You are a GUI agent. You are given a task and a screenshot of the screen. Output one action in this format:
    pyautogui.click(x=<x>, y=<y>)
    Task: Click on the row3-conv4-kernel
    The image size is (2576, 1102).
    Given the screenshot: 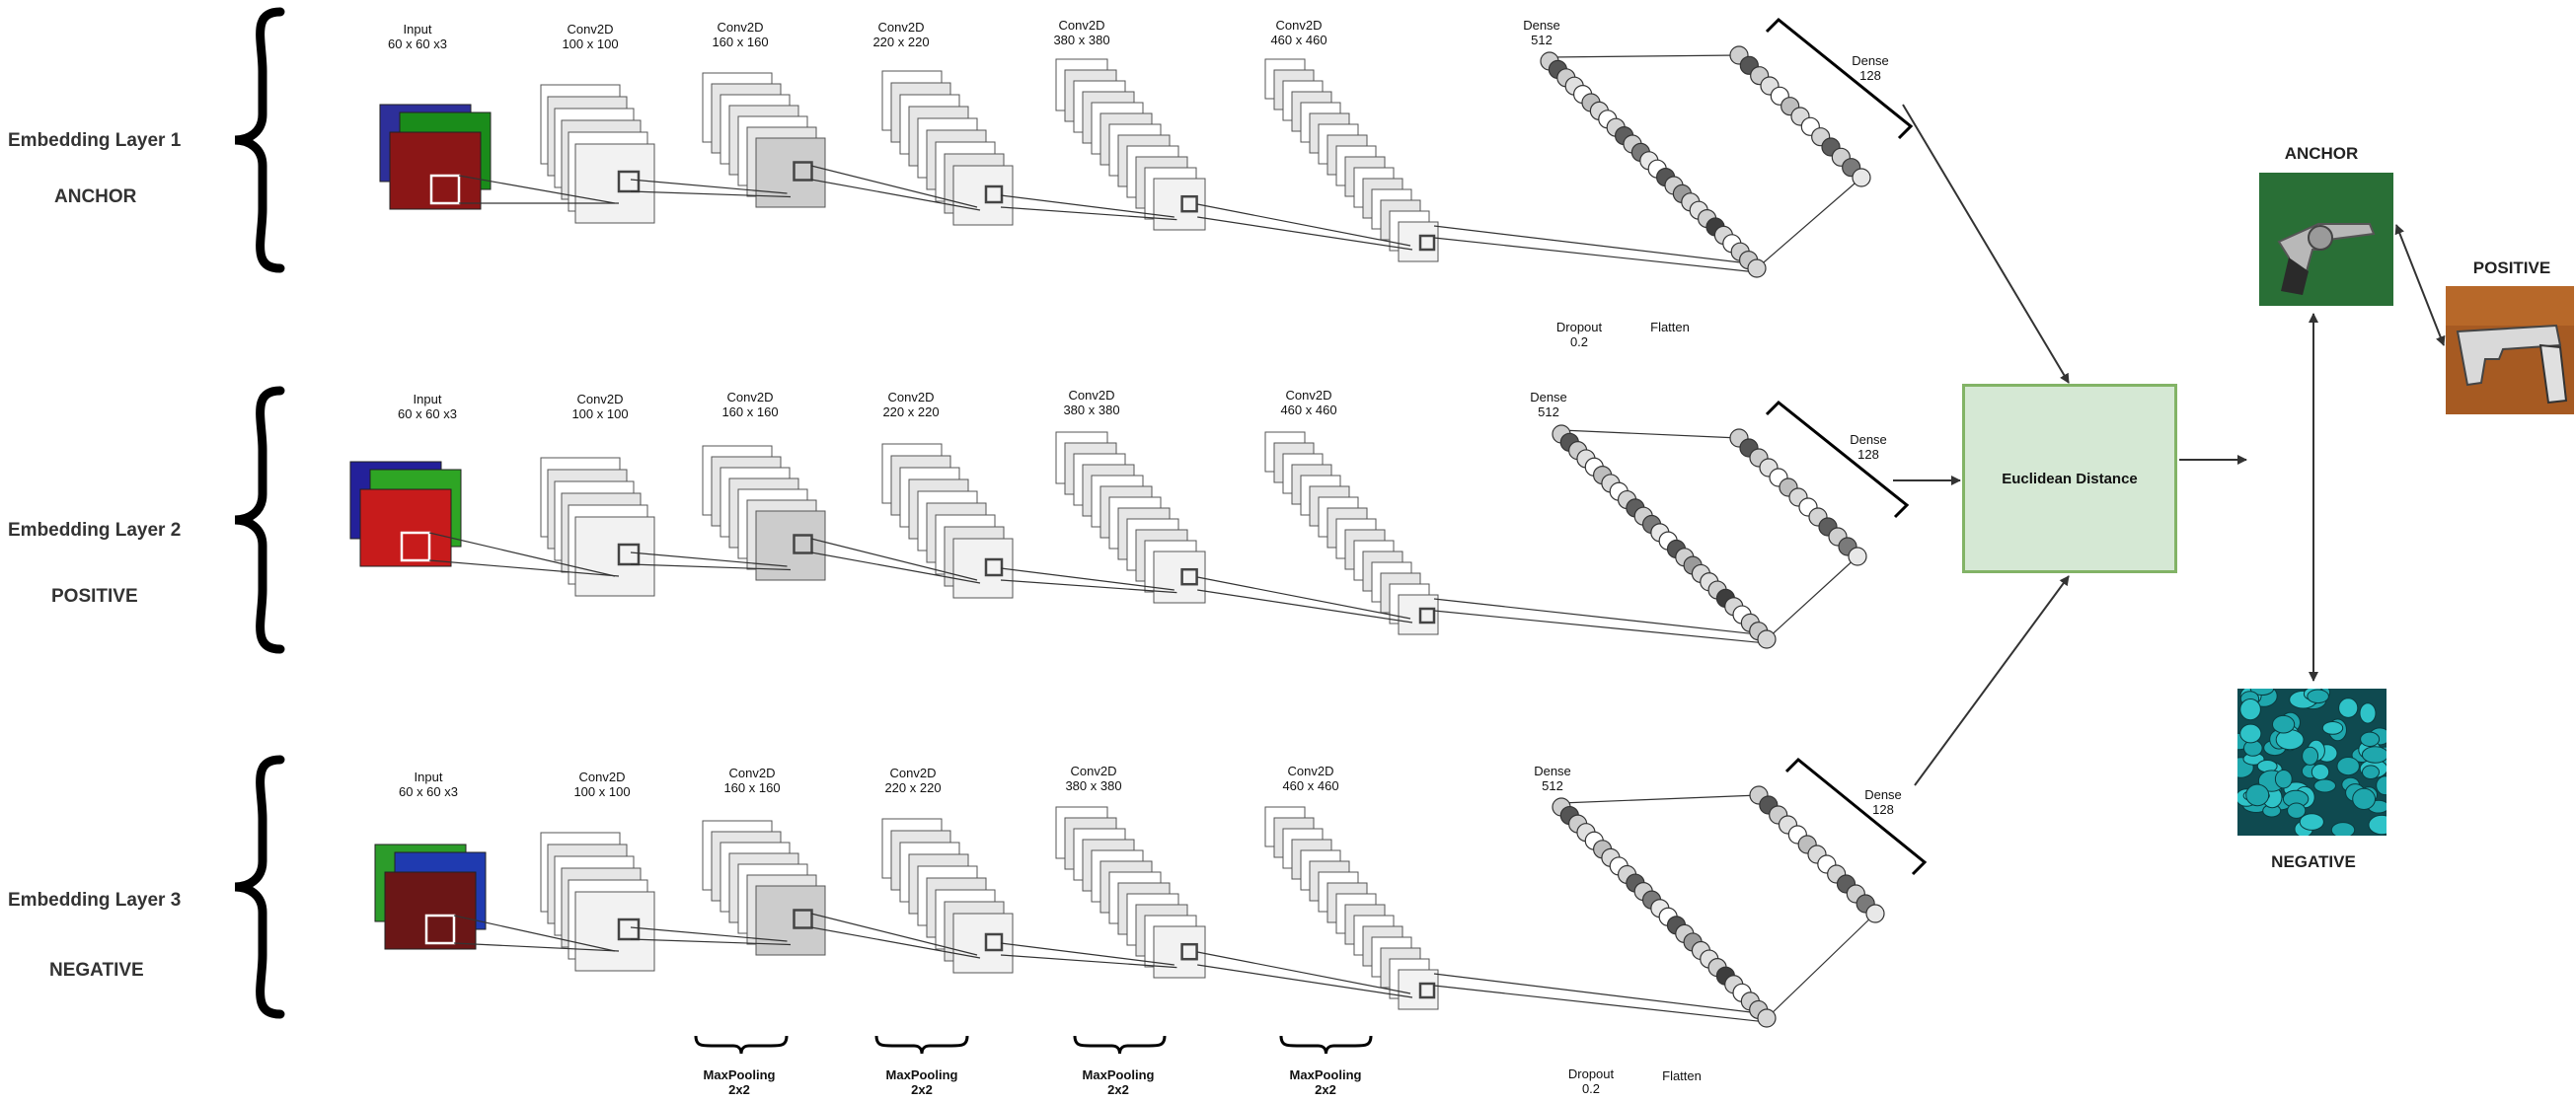 What is the action you would take?
    pyautogui.click(x=1189, y=951)
    